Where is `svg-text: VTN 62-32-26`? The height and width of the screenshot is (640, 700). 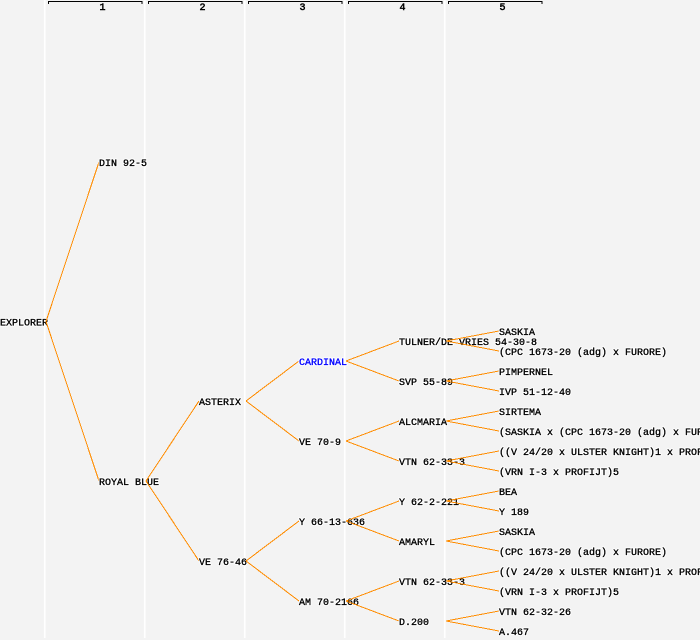
svg-text: VTN 62-32-26 is located at coordinates (535, 613).